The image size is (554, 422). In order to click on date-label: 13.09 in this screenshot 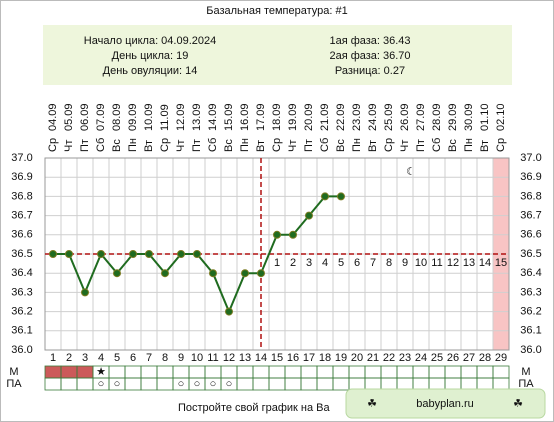, I will do `click(197, 117)`.